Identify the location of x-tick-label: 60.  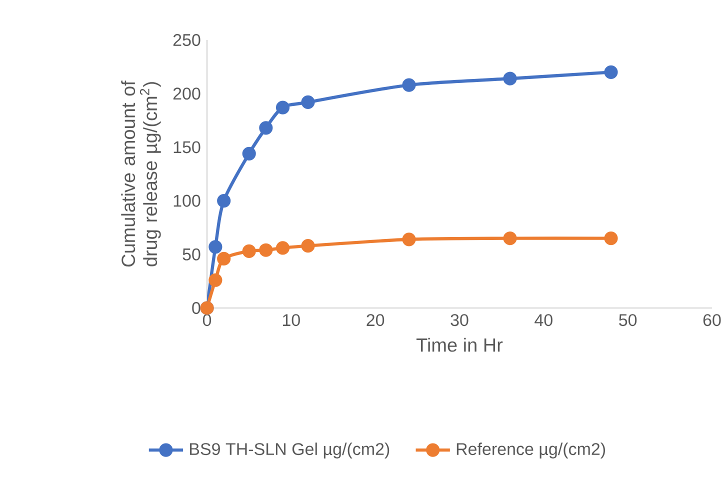
(712, 320).